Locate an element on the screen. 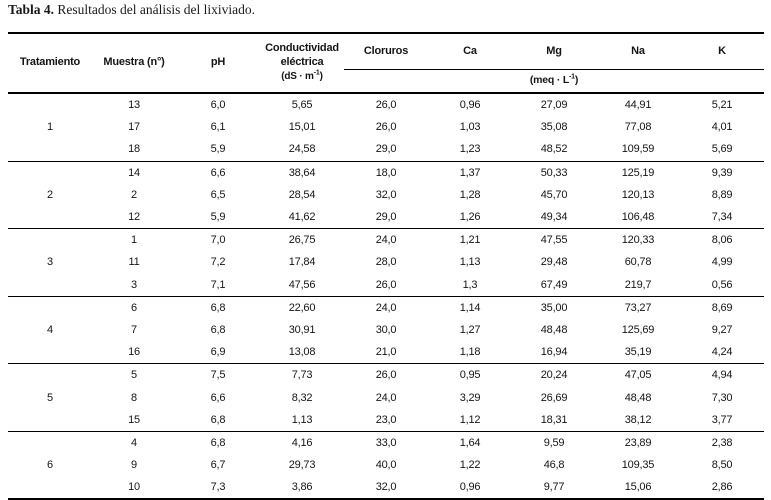 This screenshot has width=771, height=500. cell-na: 47,05 is located at coordinates (638, 375).